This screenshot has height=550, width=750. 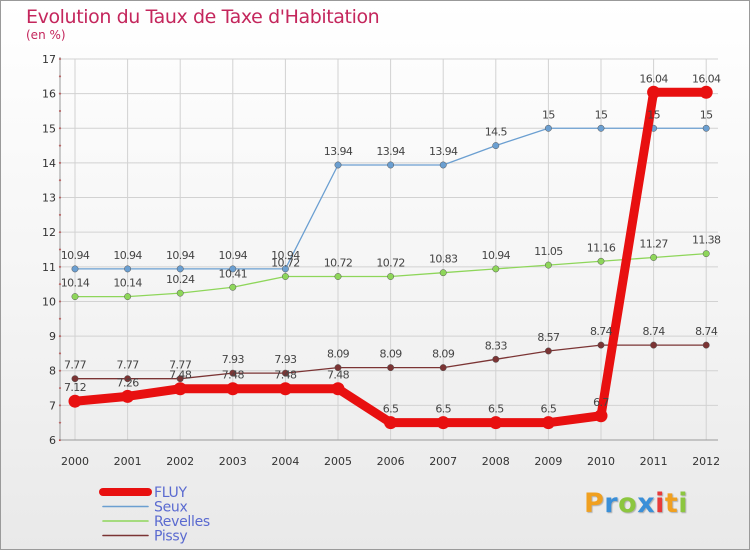 I want to click on data-label-fluy: 6.7, so click(x=601, y=402).